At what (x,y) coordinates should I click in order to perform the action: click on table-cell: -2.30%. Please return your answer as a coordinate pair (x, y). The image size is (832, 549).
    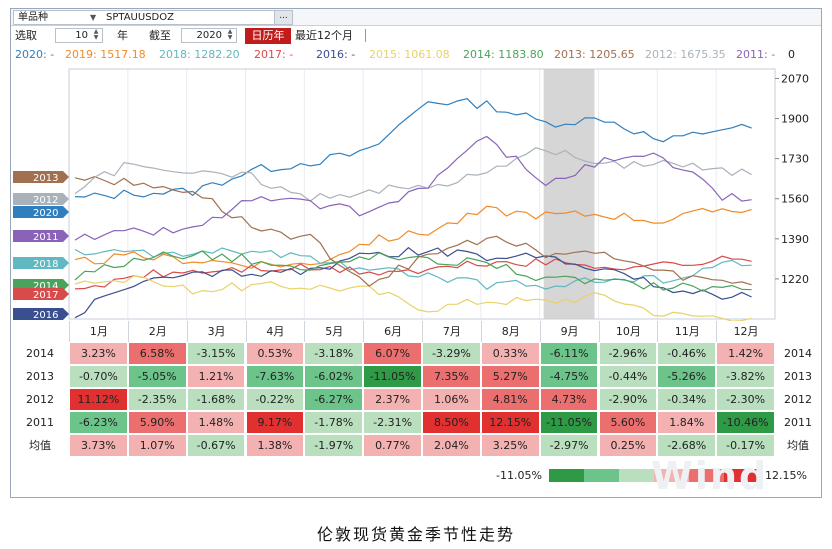
    Looking at the image, I should click on (745, 399).